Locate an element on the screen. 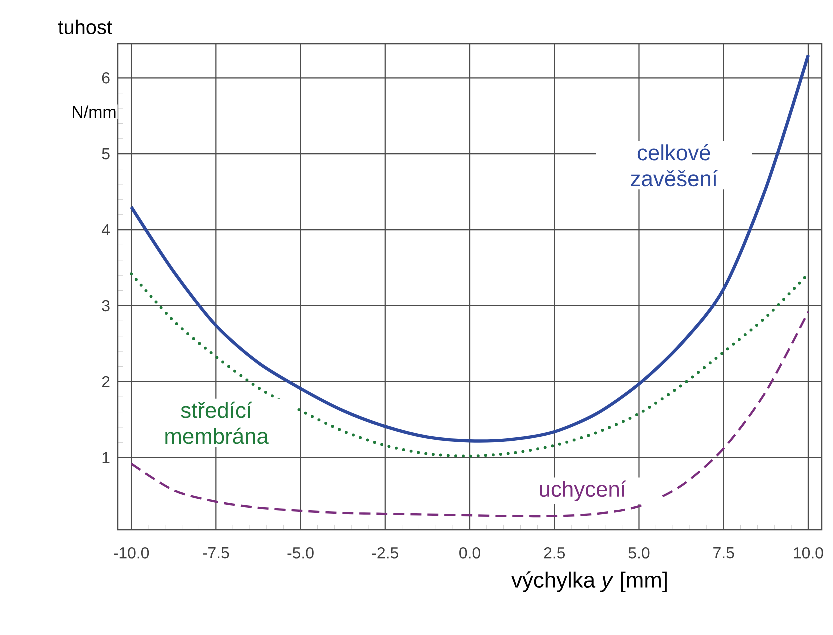 This screenshot has width=833, height=635. x-tick-label: 0.0 is located at coordinates (470, 553).